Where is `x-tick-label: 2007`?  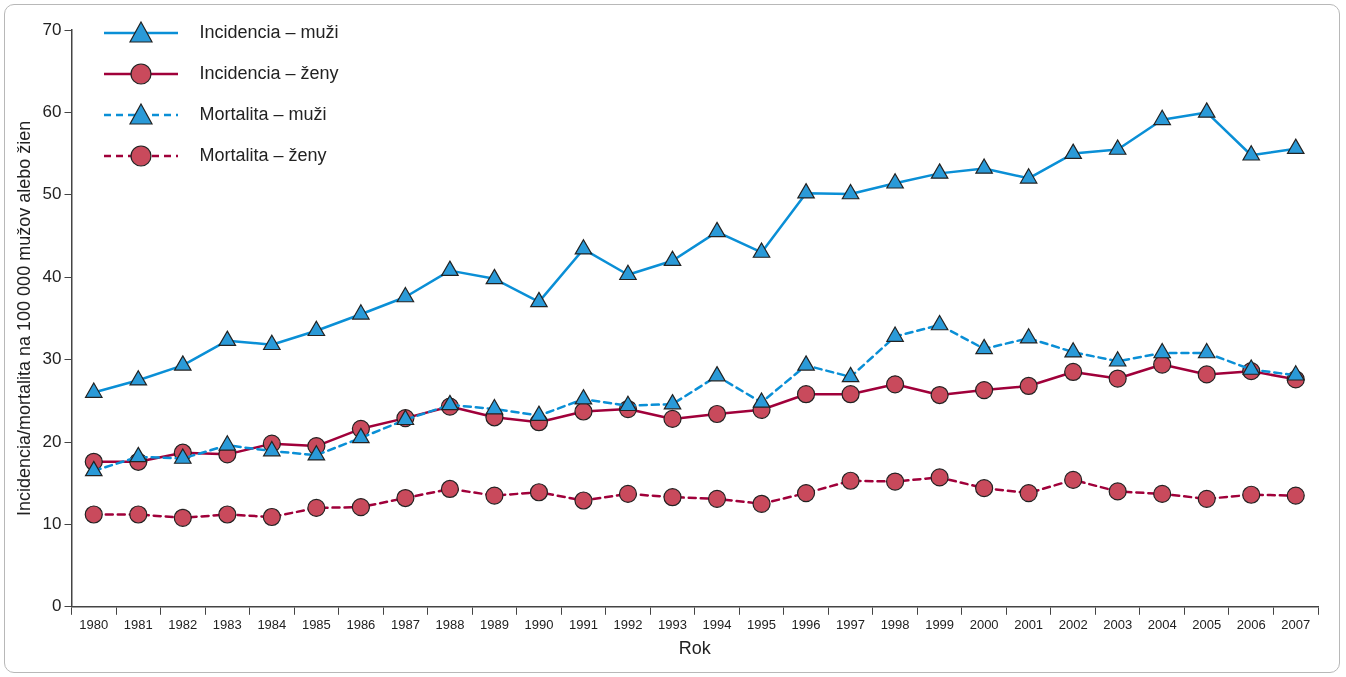 x-tick-label: 2007 is located at coordinates (1296, 625).